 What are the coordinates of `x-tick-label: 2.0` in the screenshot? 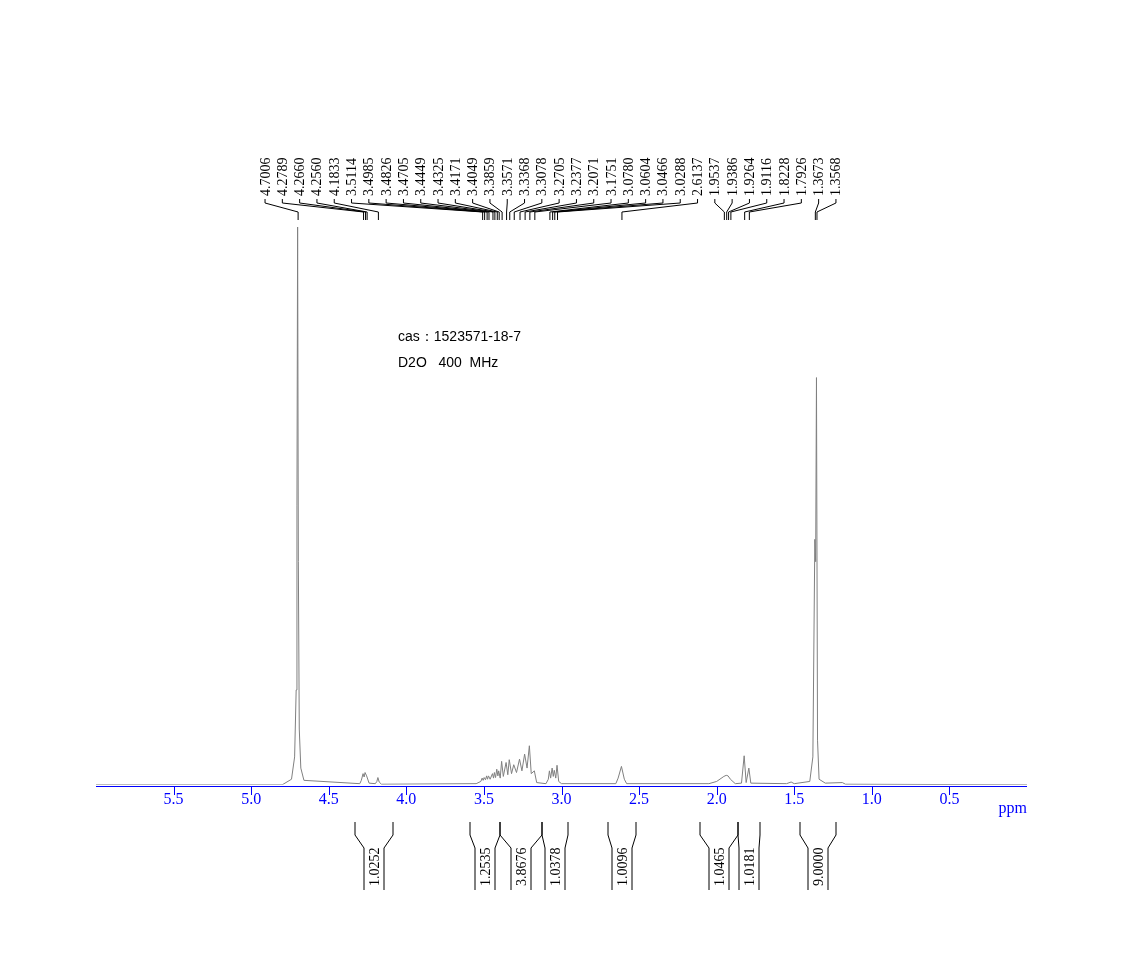 It's located at (716, 798).